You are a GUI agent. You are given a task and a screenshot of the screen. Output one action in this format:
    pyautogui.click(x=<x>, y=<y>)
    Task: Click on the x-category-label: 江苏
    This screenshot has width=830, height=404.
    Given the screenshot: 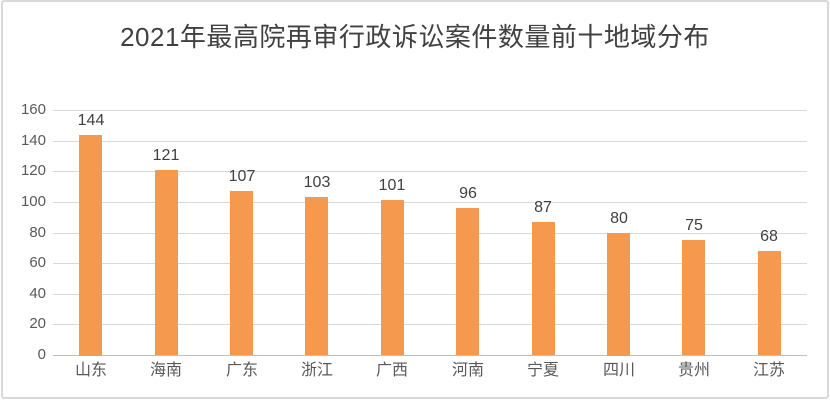 What is the action you would take?
    pyautogui.click(x=768, y=370)
    